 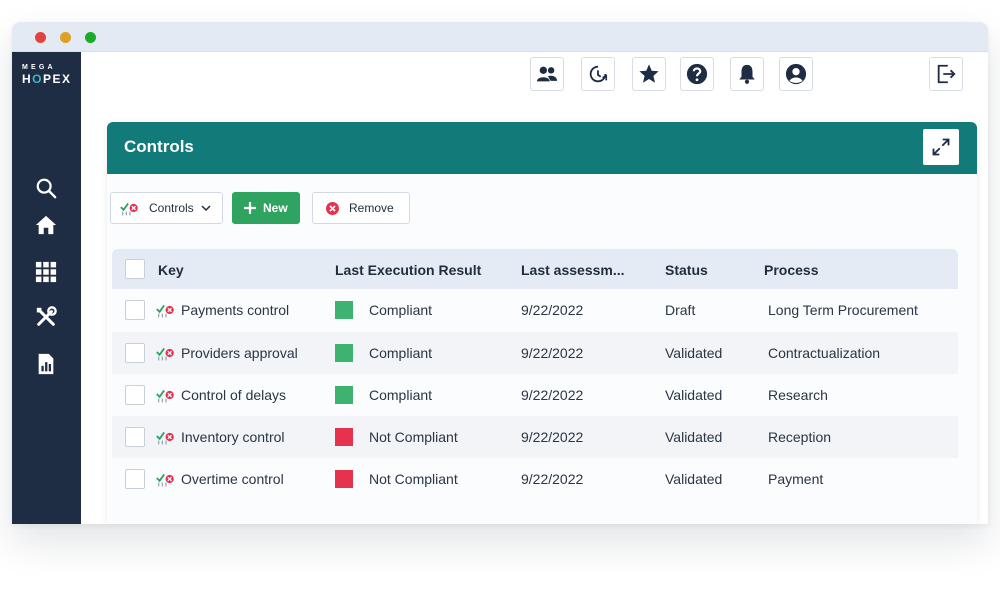 I want to click on logo-o: O, so click(x=38, y=79).